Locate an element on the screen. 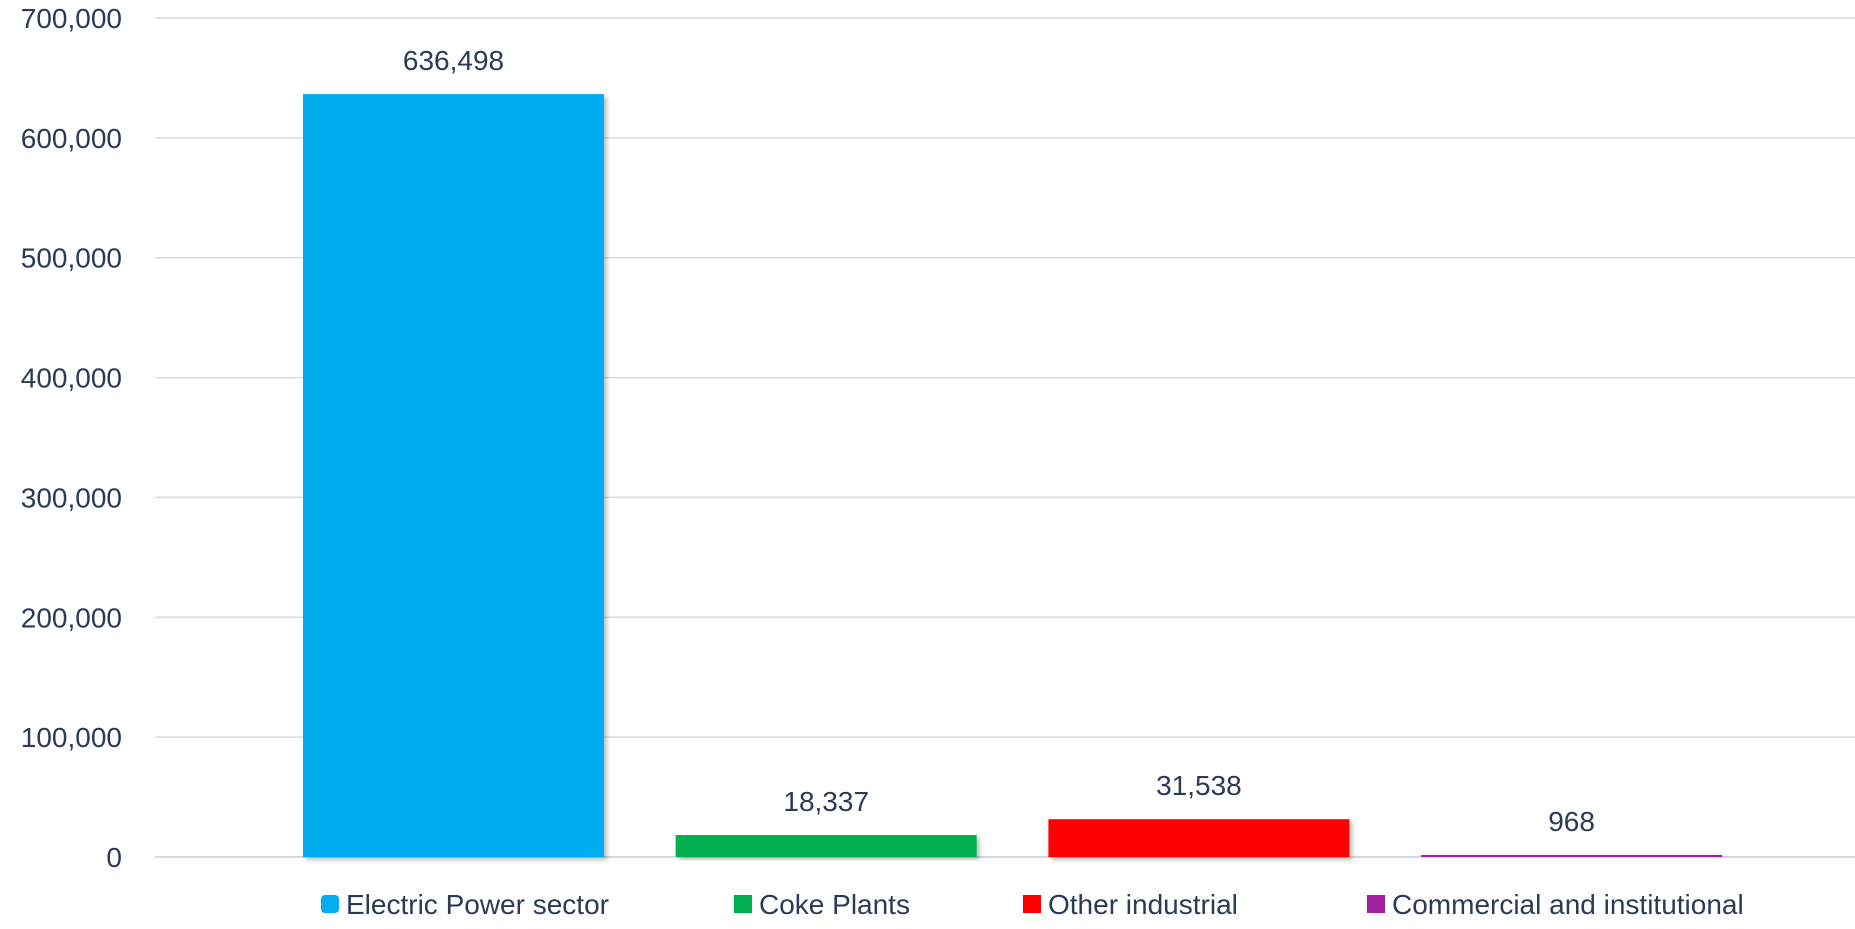 The image size is (1855, 929). bar-commercial-and-institutional is located at coordinates (1572, 856).